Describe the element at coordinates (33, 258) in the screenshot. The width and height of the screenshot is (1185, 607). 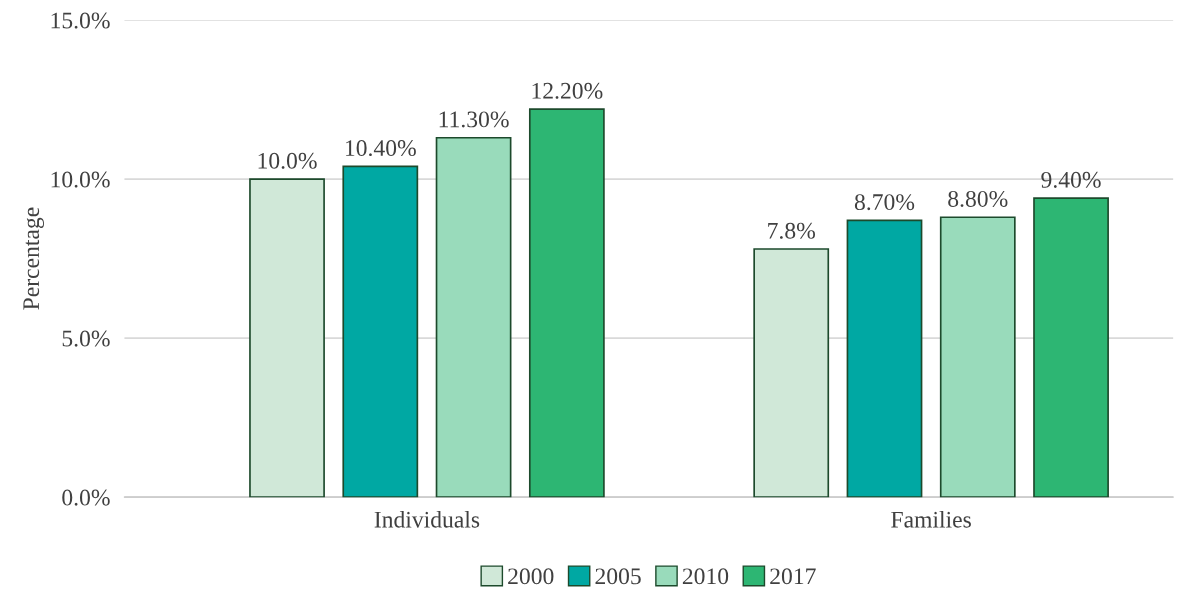
I see `y-axis-title: Percentage` at that location.